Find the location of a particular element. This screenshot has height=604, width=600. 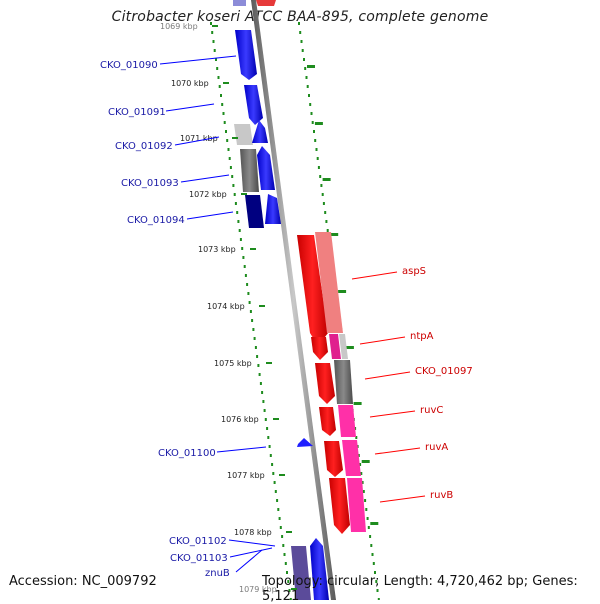

gene-label: ruvB is located at coordinates (441, 495).